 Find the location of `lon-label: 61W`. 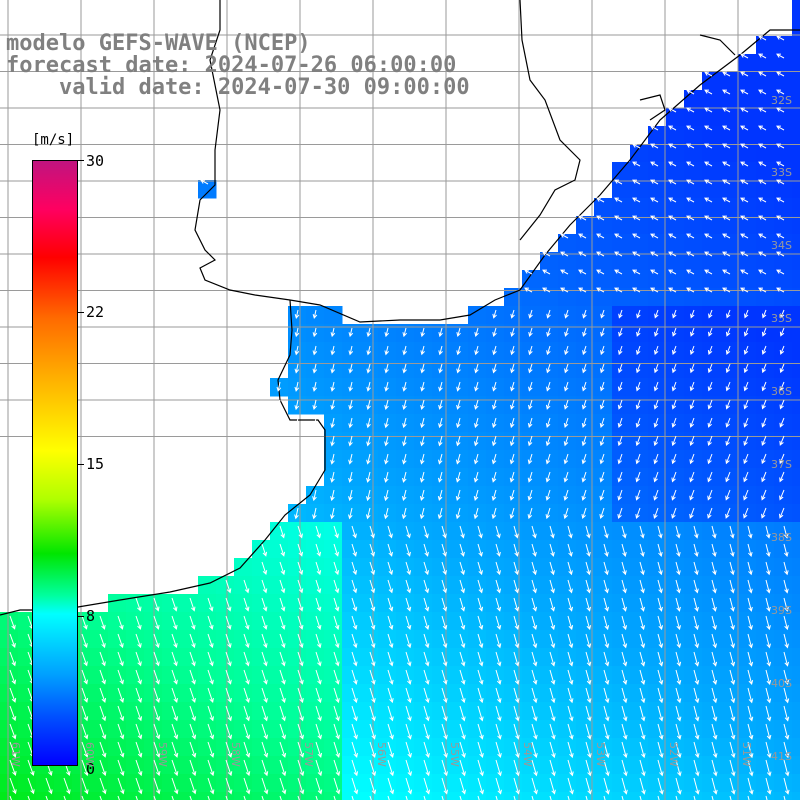

lon-label: 61W is located at coordinates (15, 754).